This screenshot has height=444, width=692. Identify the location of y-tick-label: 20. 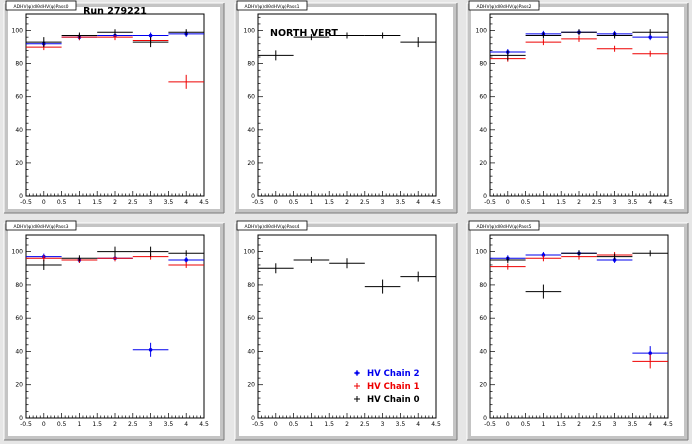
(19, 385).